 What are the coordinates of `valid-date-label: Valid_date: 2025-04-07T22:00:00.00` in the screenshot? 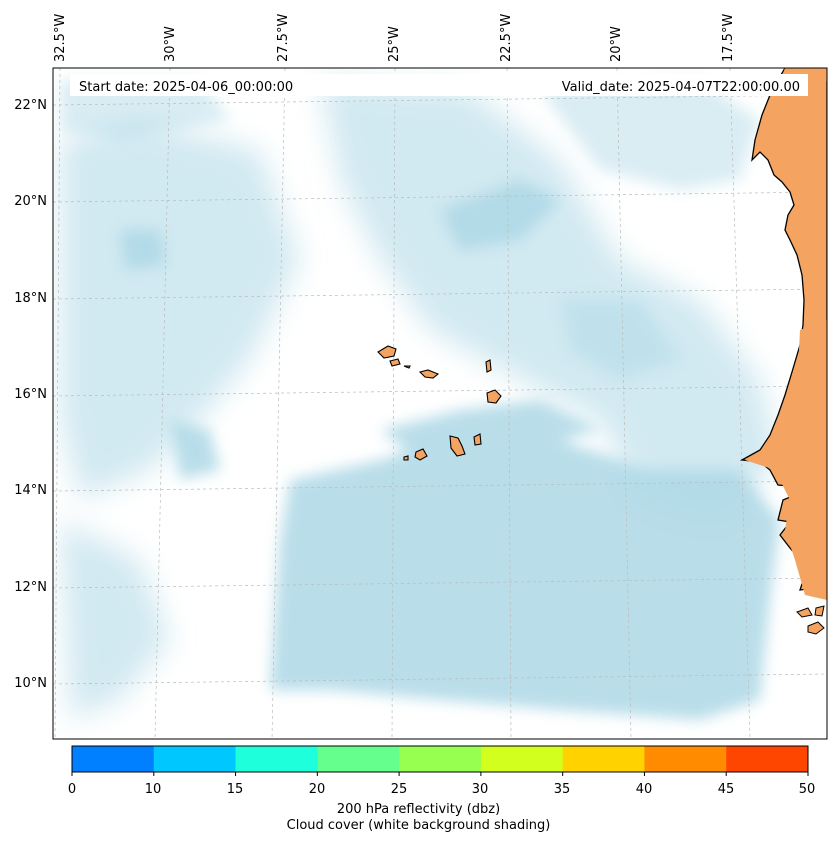 It's located at (681, 87).